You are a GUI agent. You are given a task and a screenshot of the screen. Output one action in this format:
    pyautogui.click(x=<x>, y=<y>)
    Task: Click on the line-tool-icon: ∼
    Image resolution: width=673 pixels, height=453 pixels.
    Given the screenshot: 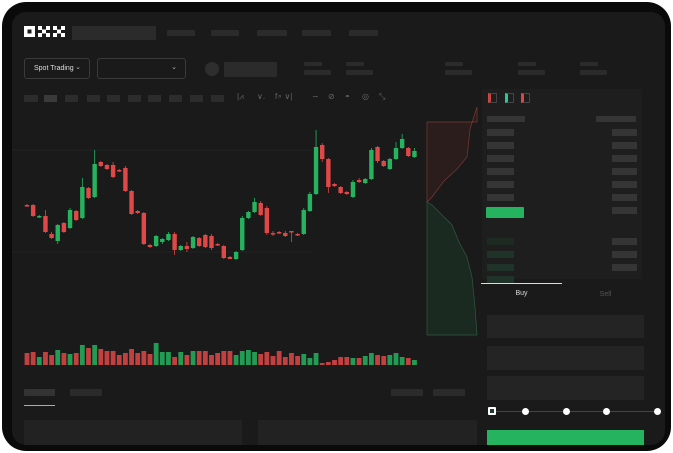 What is the action you would take?
    pyautogui.click(x=315, y=96)
    